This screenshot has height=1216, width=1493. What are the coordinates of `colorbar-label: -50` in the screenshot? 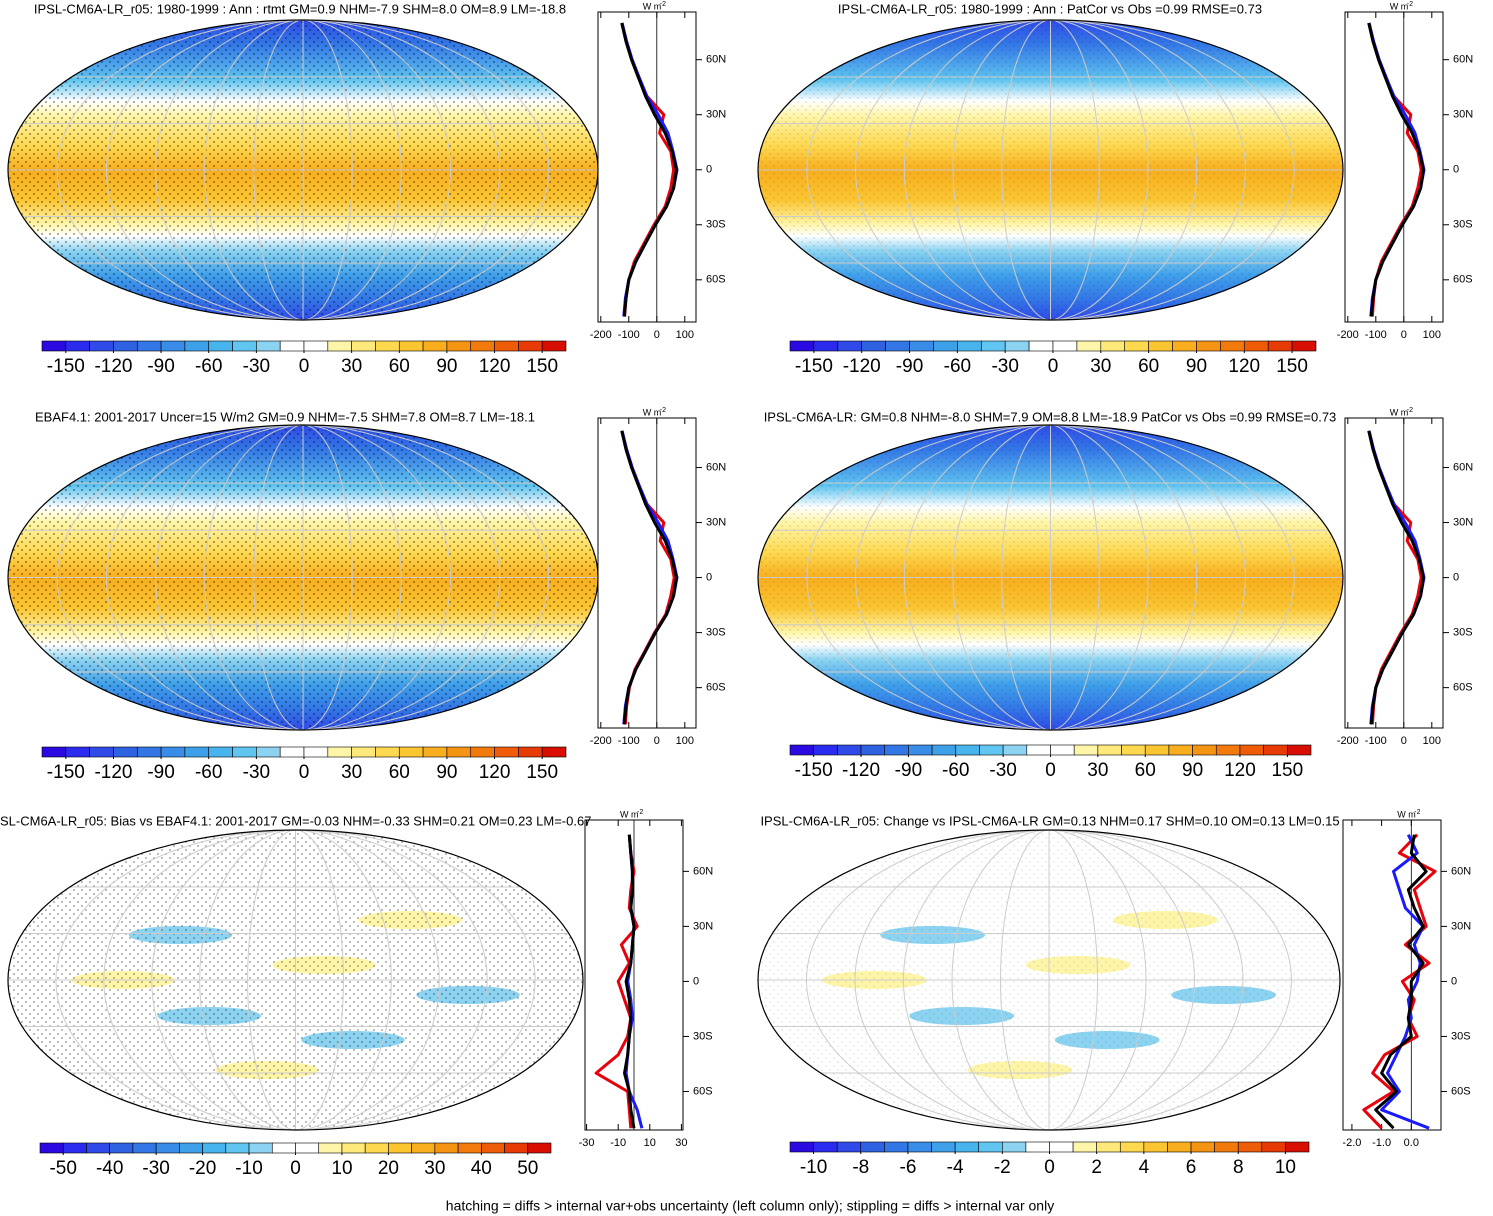 It's located at (62, 1168).